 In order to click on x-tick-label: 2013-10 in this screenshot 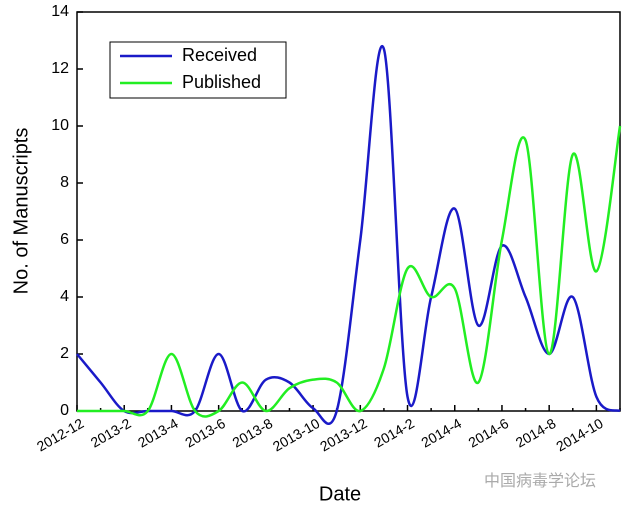, I will do `click(296, 435)`.